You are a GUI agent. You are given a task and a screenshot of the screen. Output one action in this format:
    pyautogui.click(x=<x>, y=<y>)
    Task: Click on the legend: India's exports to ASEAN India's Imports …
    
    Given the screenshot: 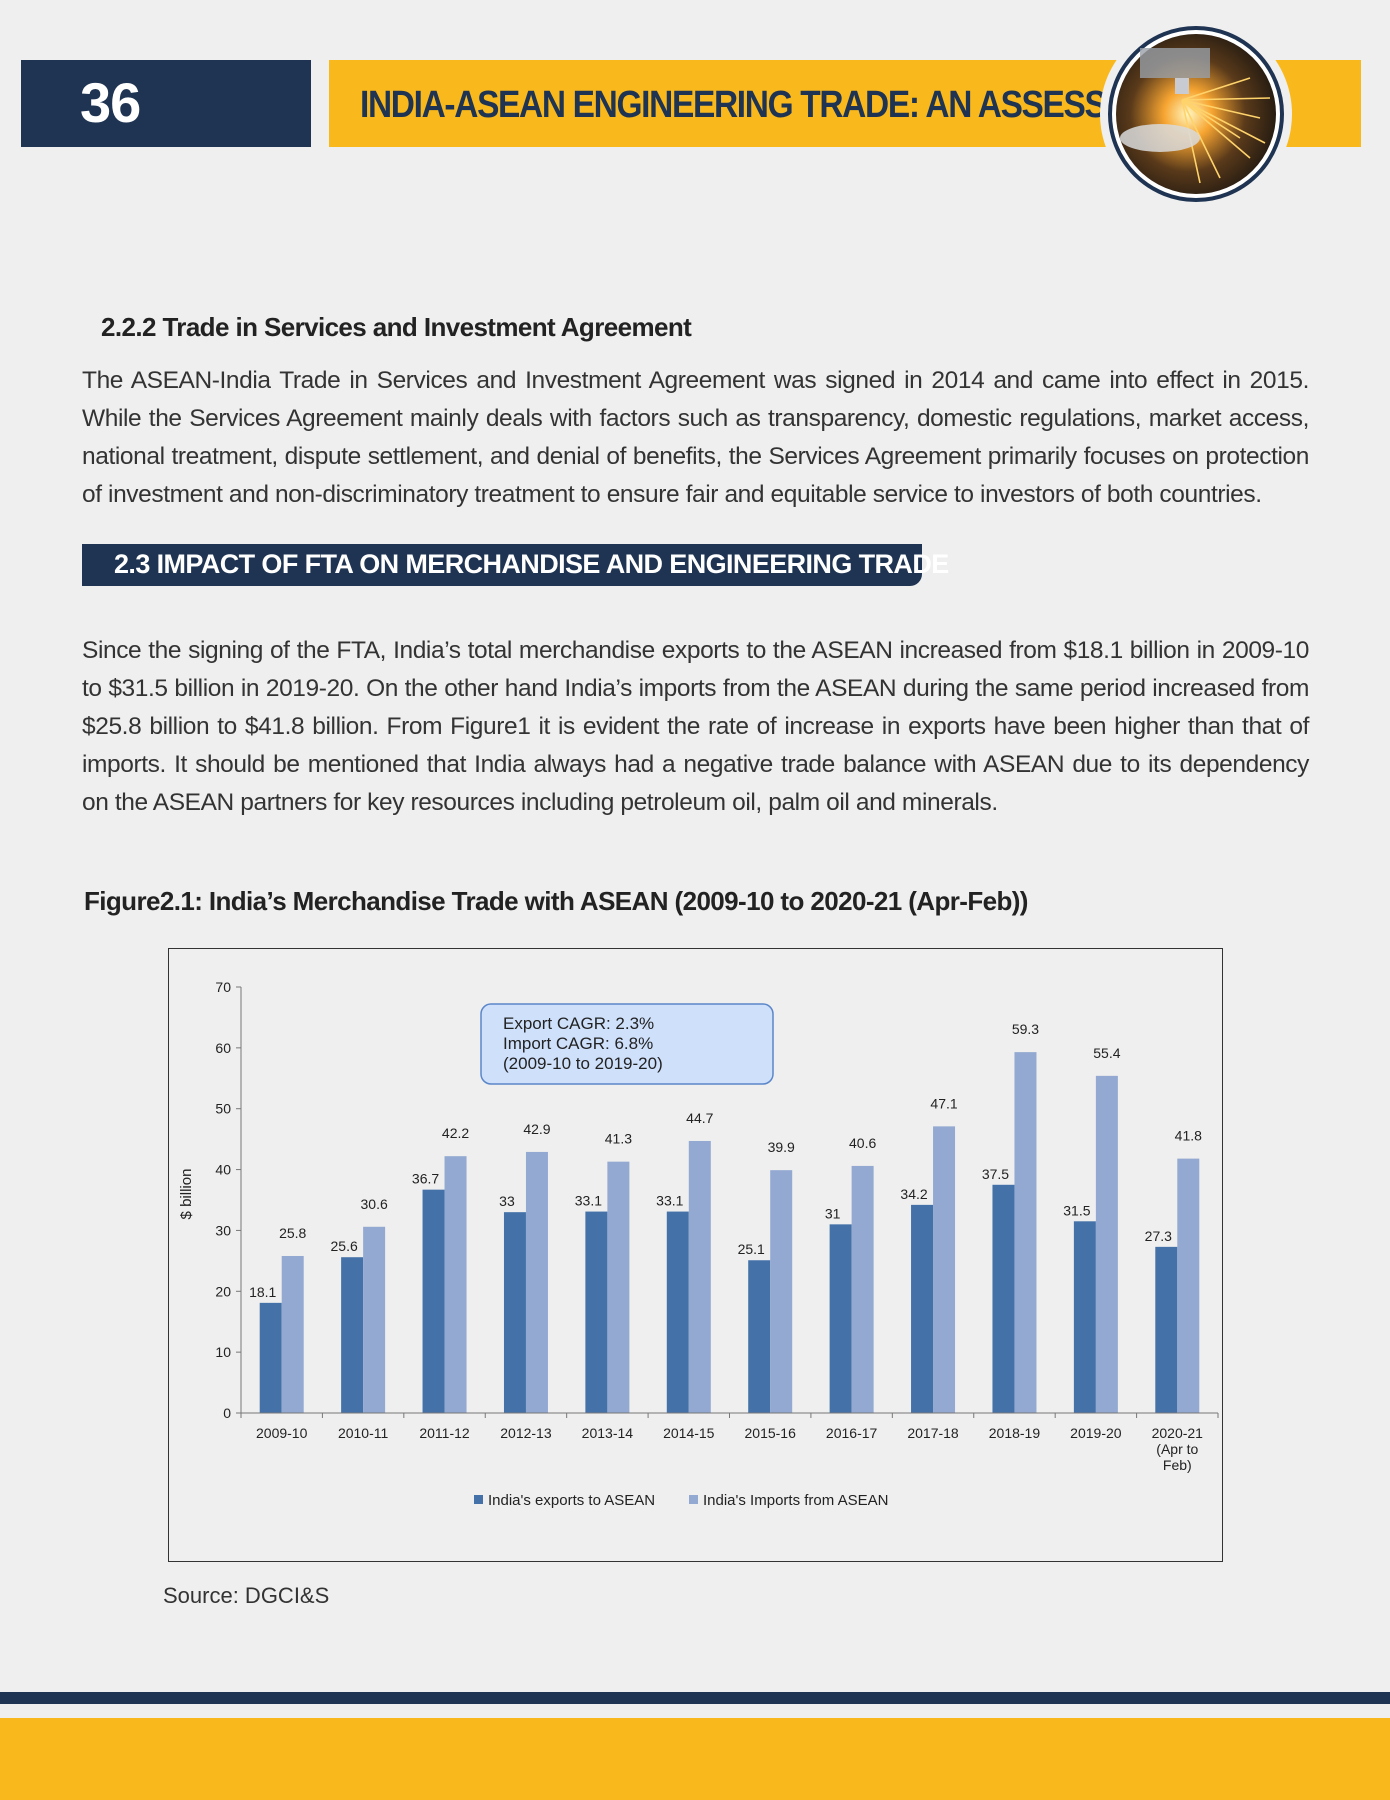 What is the action you would take?
    pyautogui.click(x=681, y=1500)
    